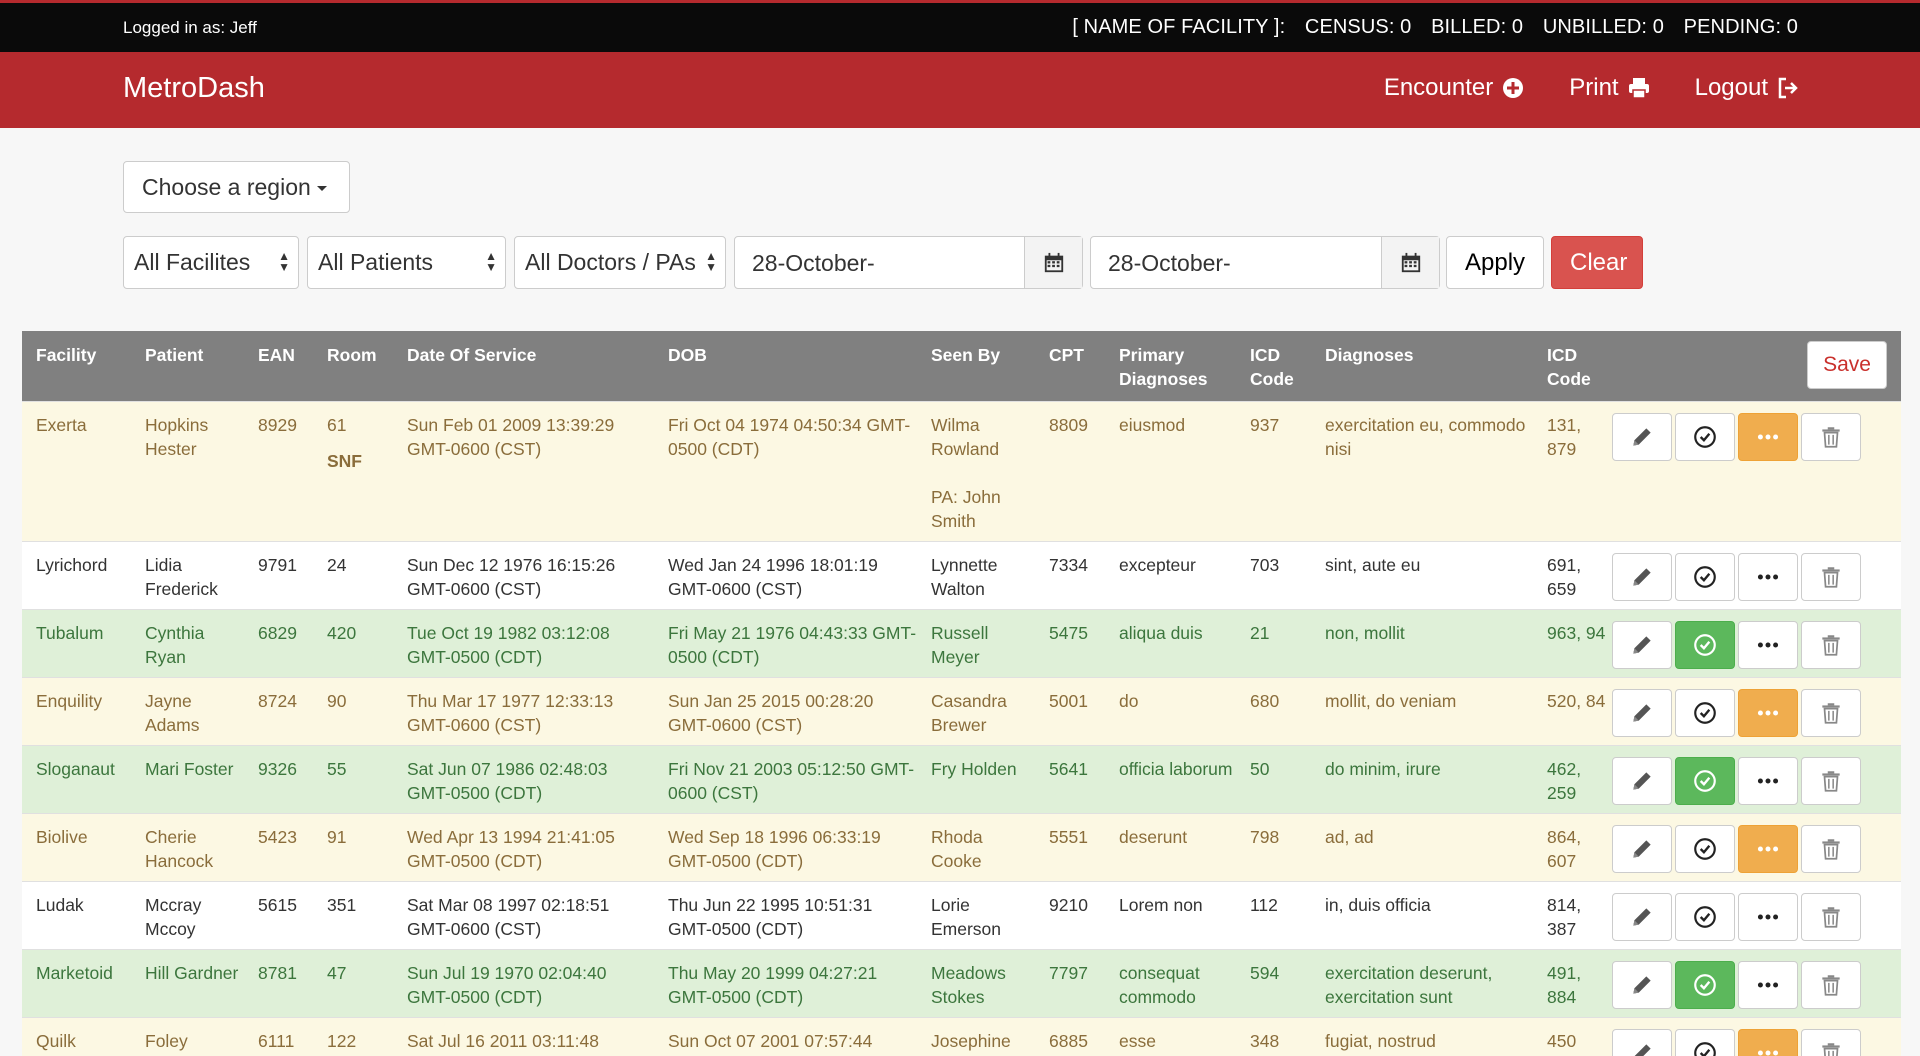 This screenshot has height=1056, width=1920. Describe the element at coordinates (976, 366) in the screenshot. I see `col-seen-by: Seen By` at that location.